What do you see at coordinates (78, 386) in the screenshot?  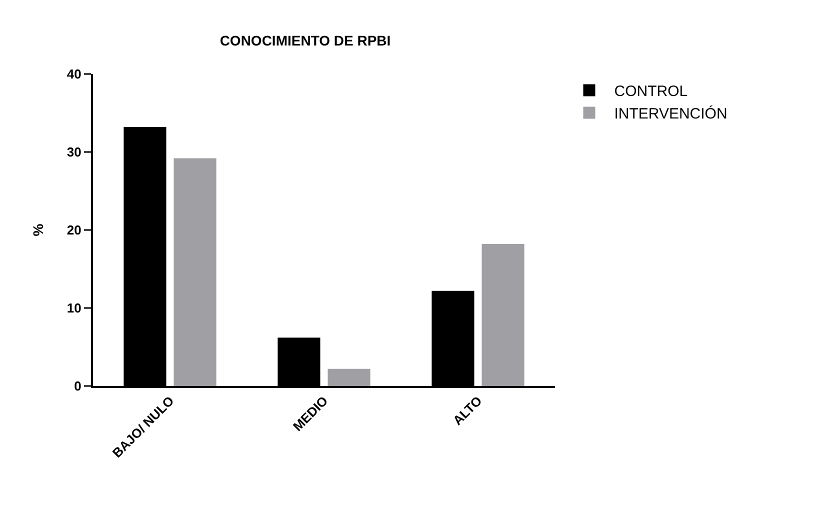 I see `y-tick-label: 0` at bounding box center [78, 386].